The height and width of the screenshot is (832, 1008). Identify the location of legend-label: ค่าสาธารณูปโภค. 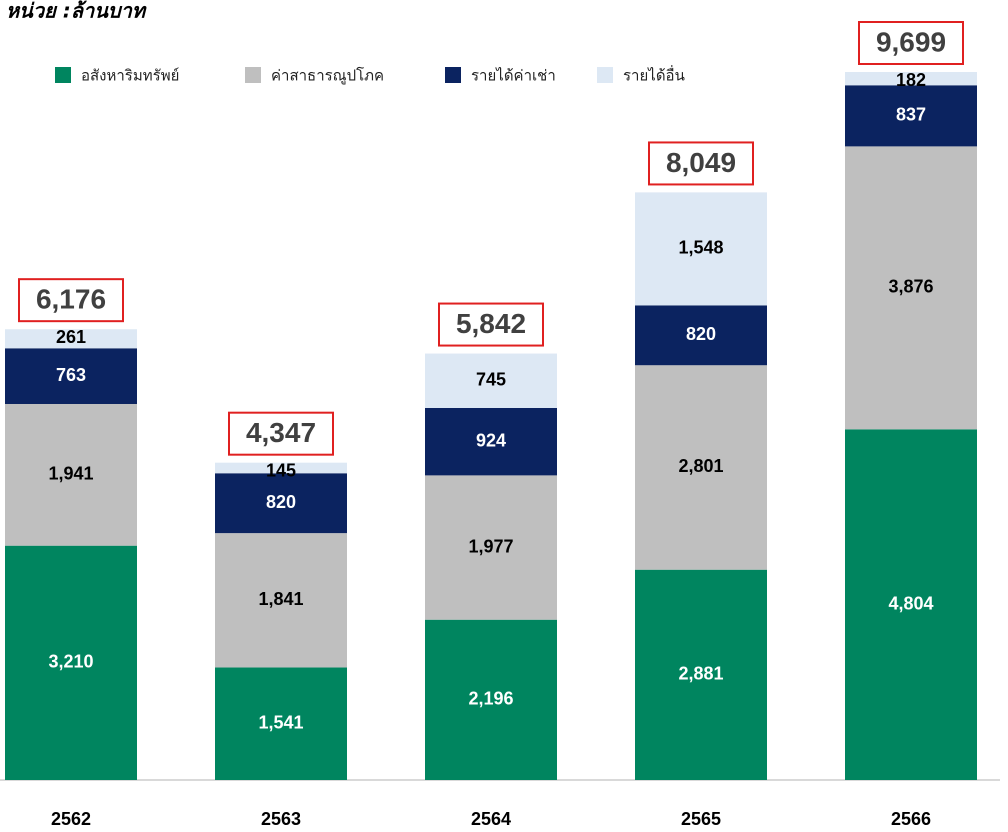
(327, 76).